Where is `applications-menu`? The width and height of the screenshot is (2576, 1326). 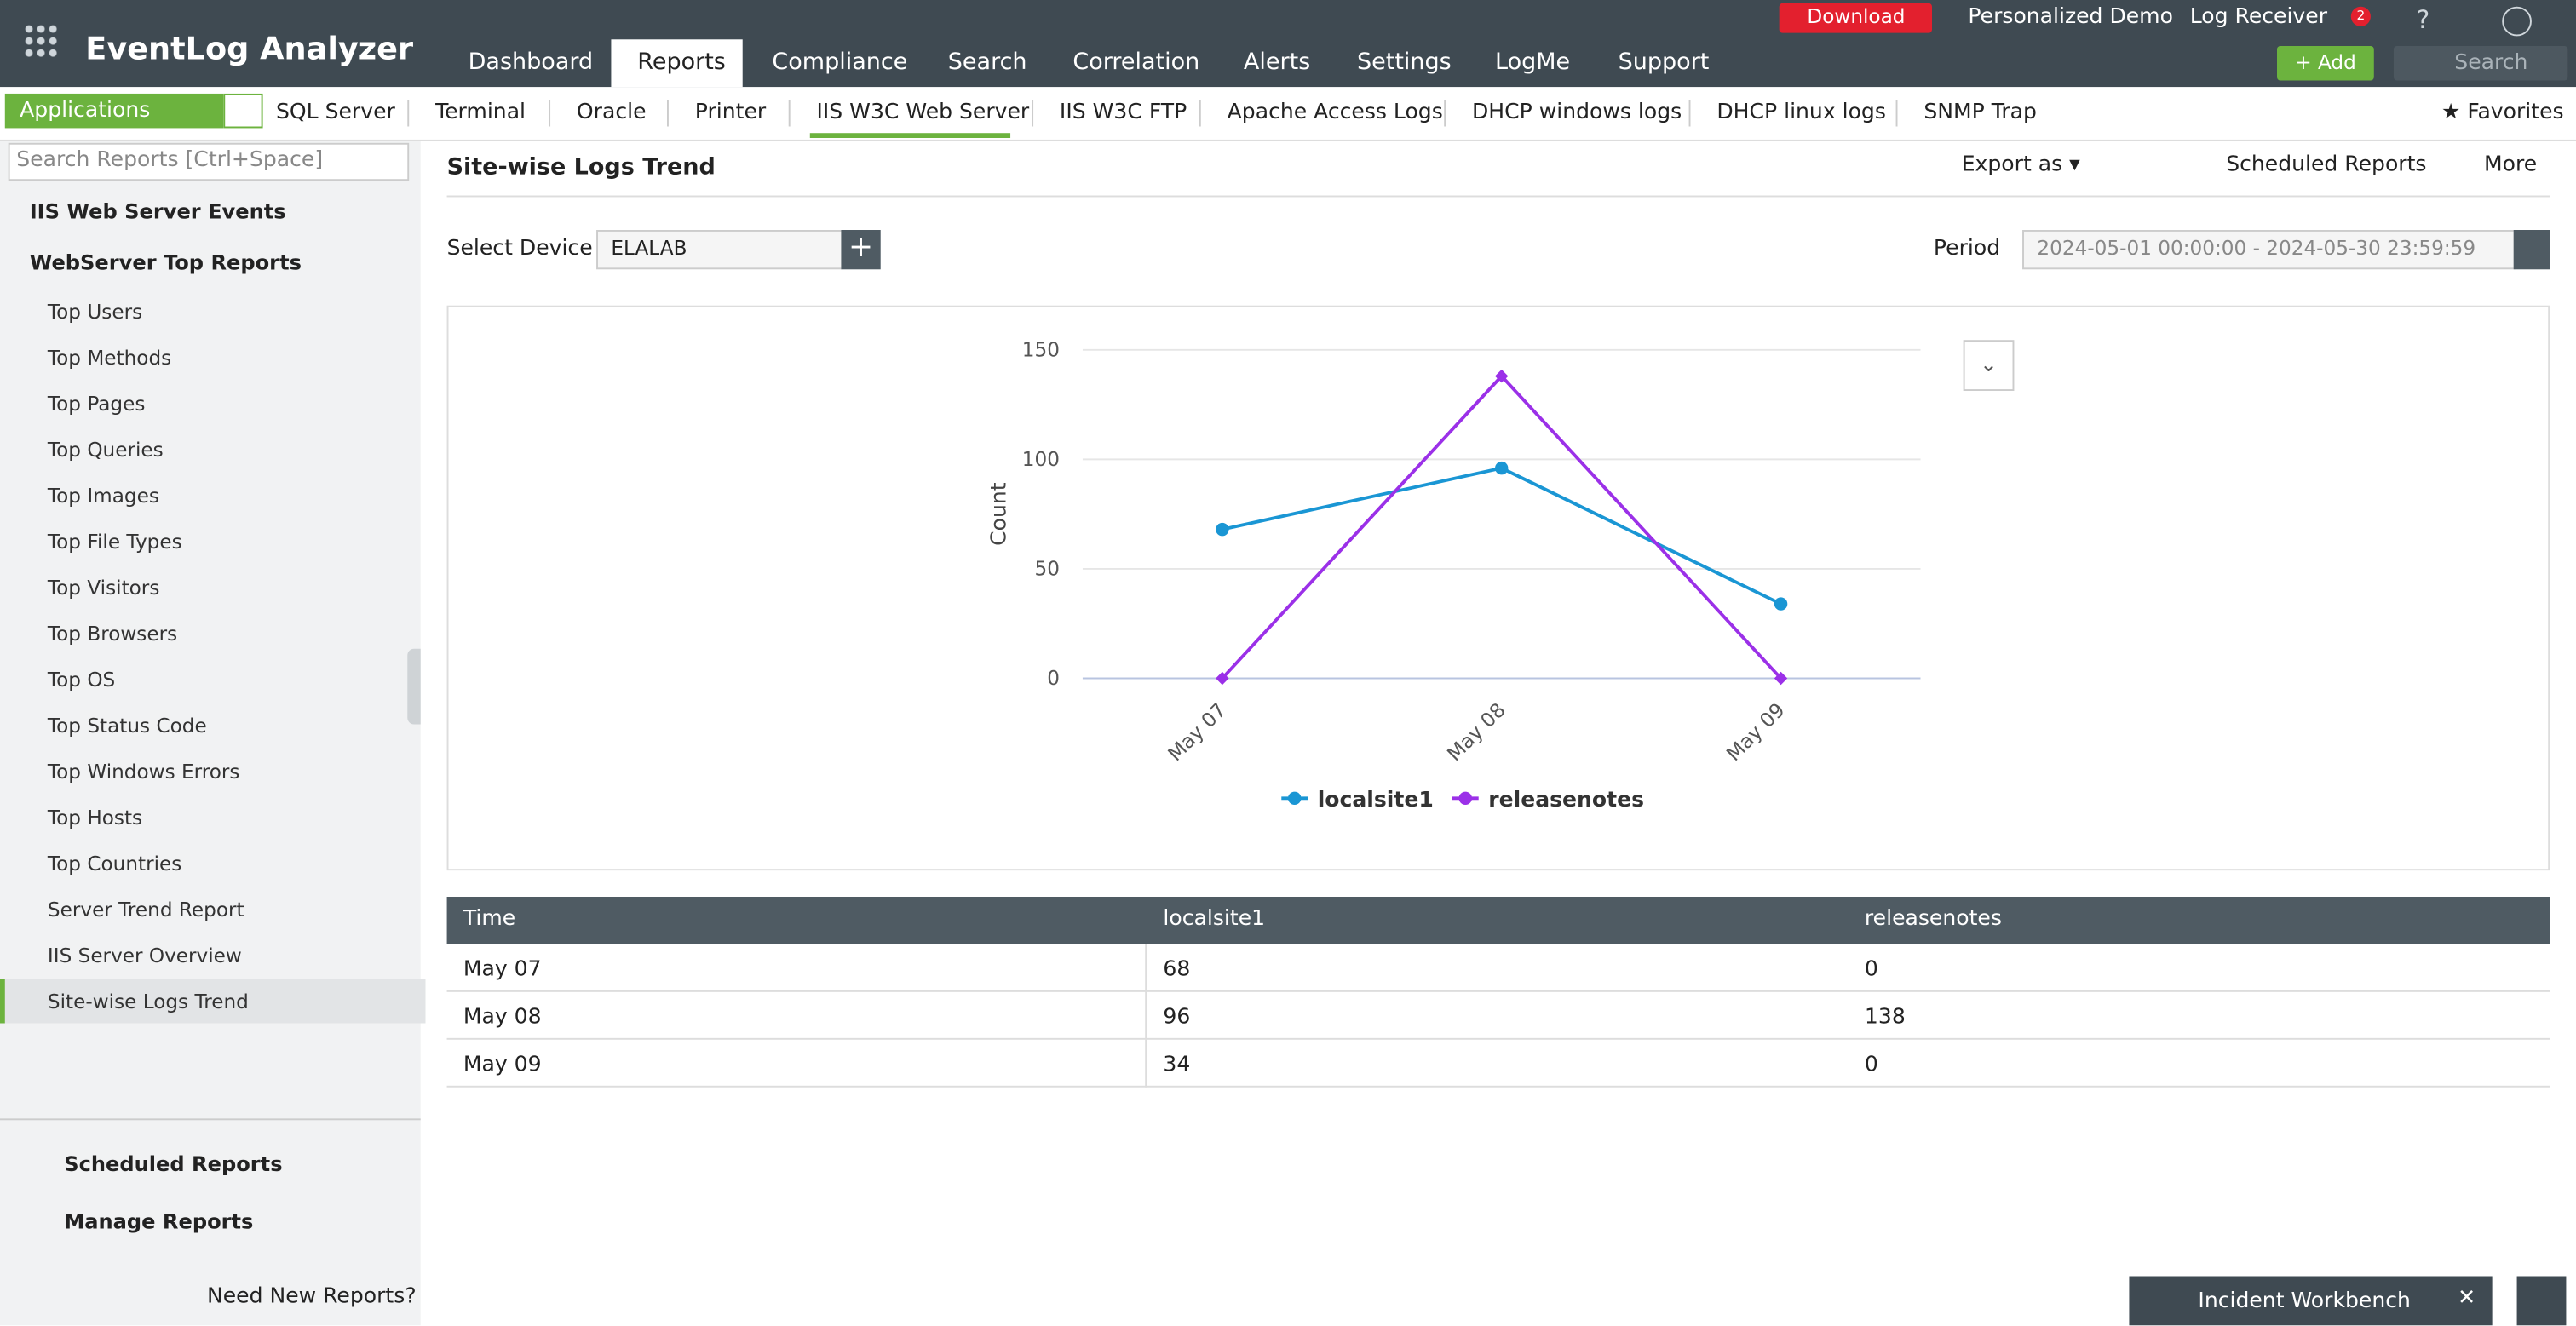 applications-menu is located at coordinates (114, 111).